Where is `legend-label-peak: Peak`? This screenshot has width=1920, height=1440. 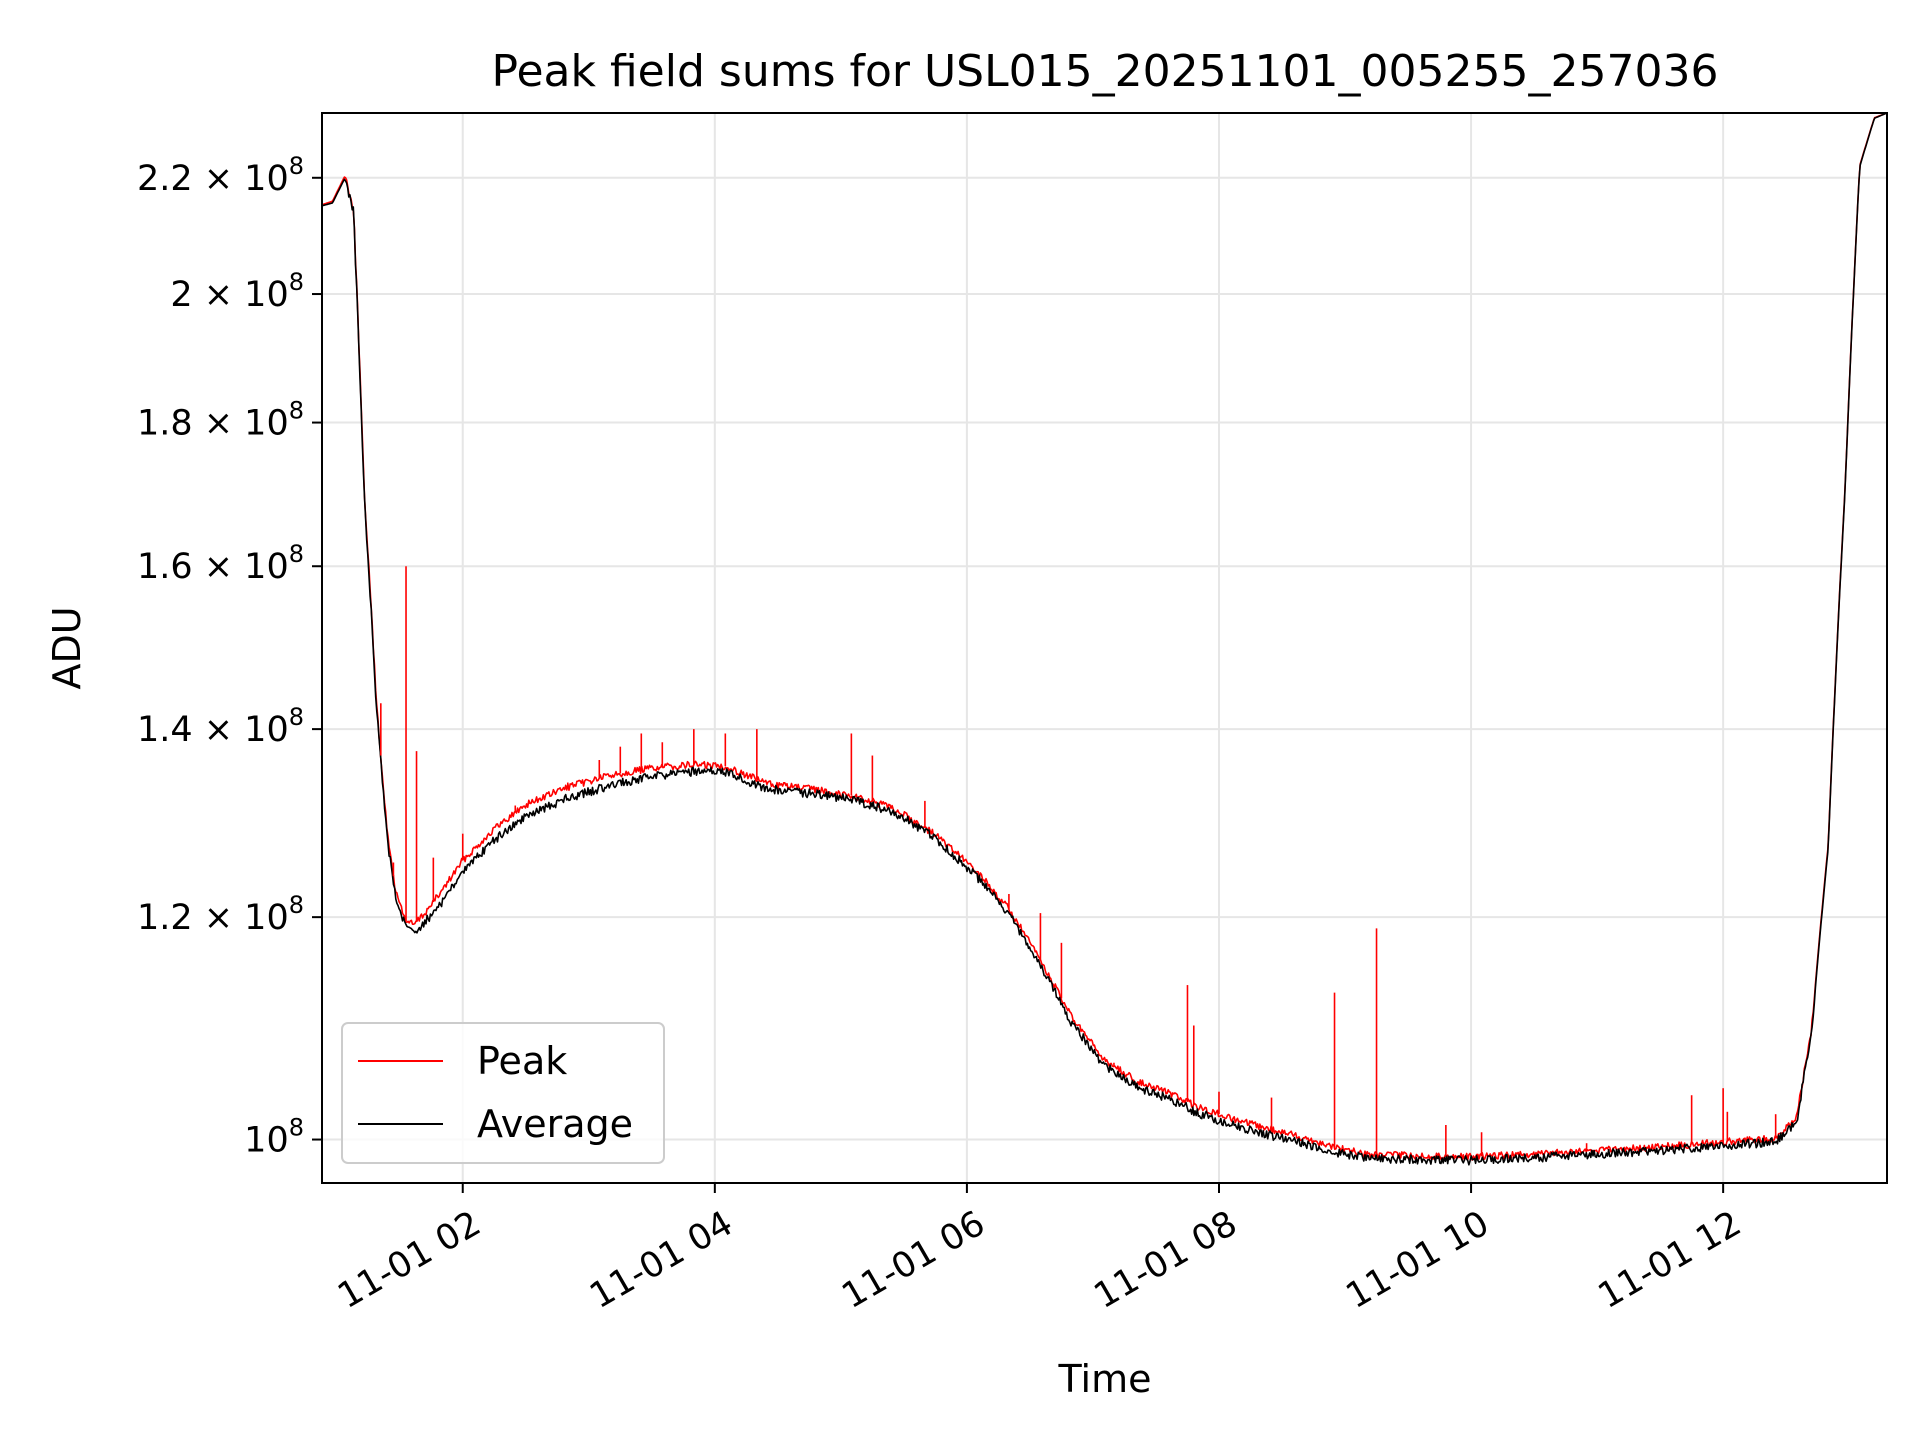 legend-label-peak: Peak is located at coordinates (522, 1061).